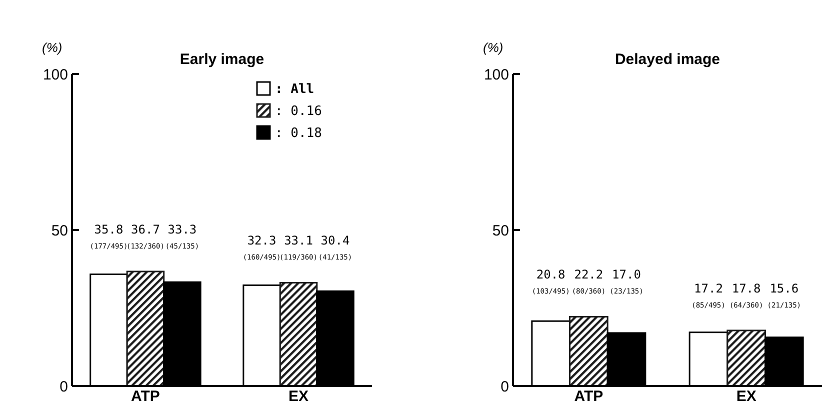 This screenshot has width=832, height=420. What do you see at coordinates (298, 133) in the screenshot?
I see `legend-label: : 0.18` at bounding box center [298, 133].